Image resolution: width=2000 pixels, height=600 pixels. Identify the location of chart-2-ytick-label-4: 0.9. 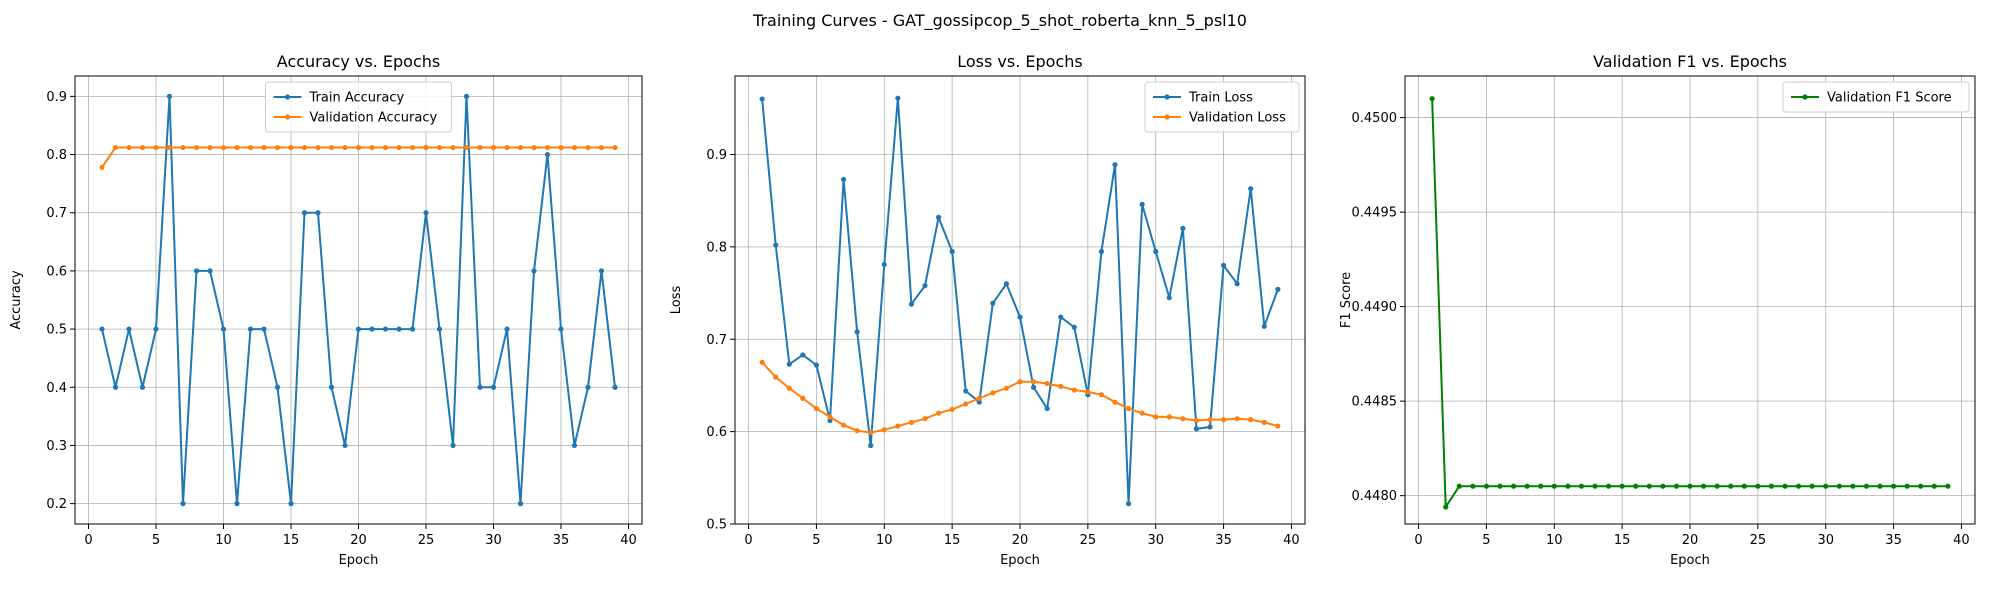
(716, 155).